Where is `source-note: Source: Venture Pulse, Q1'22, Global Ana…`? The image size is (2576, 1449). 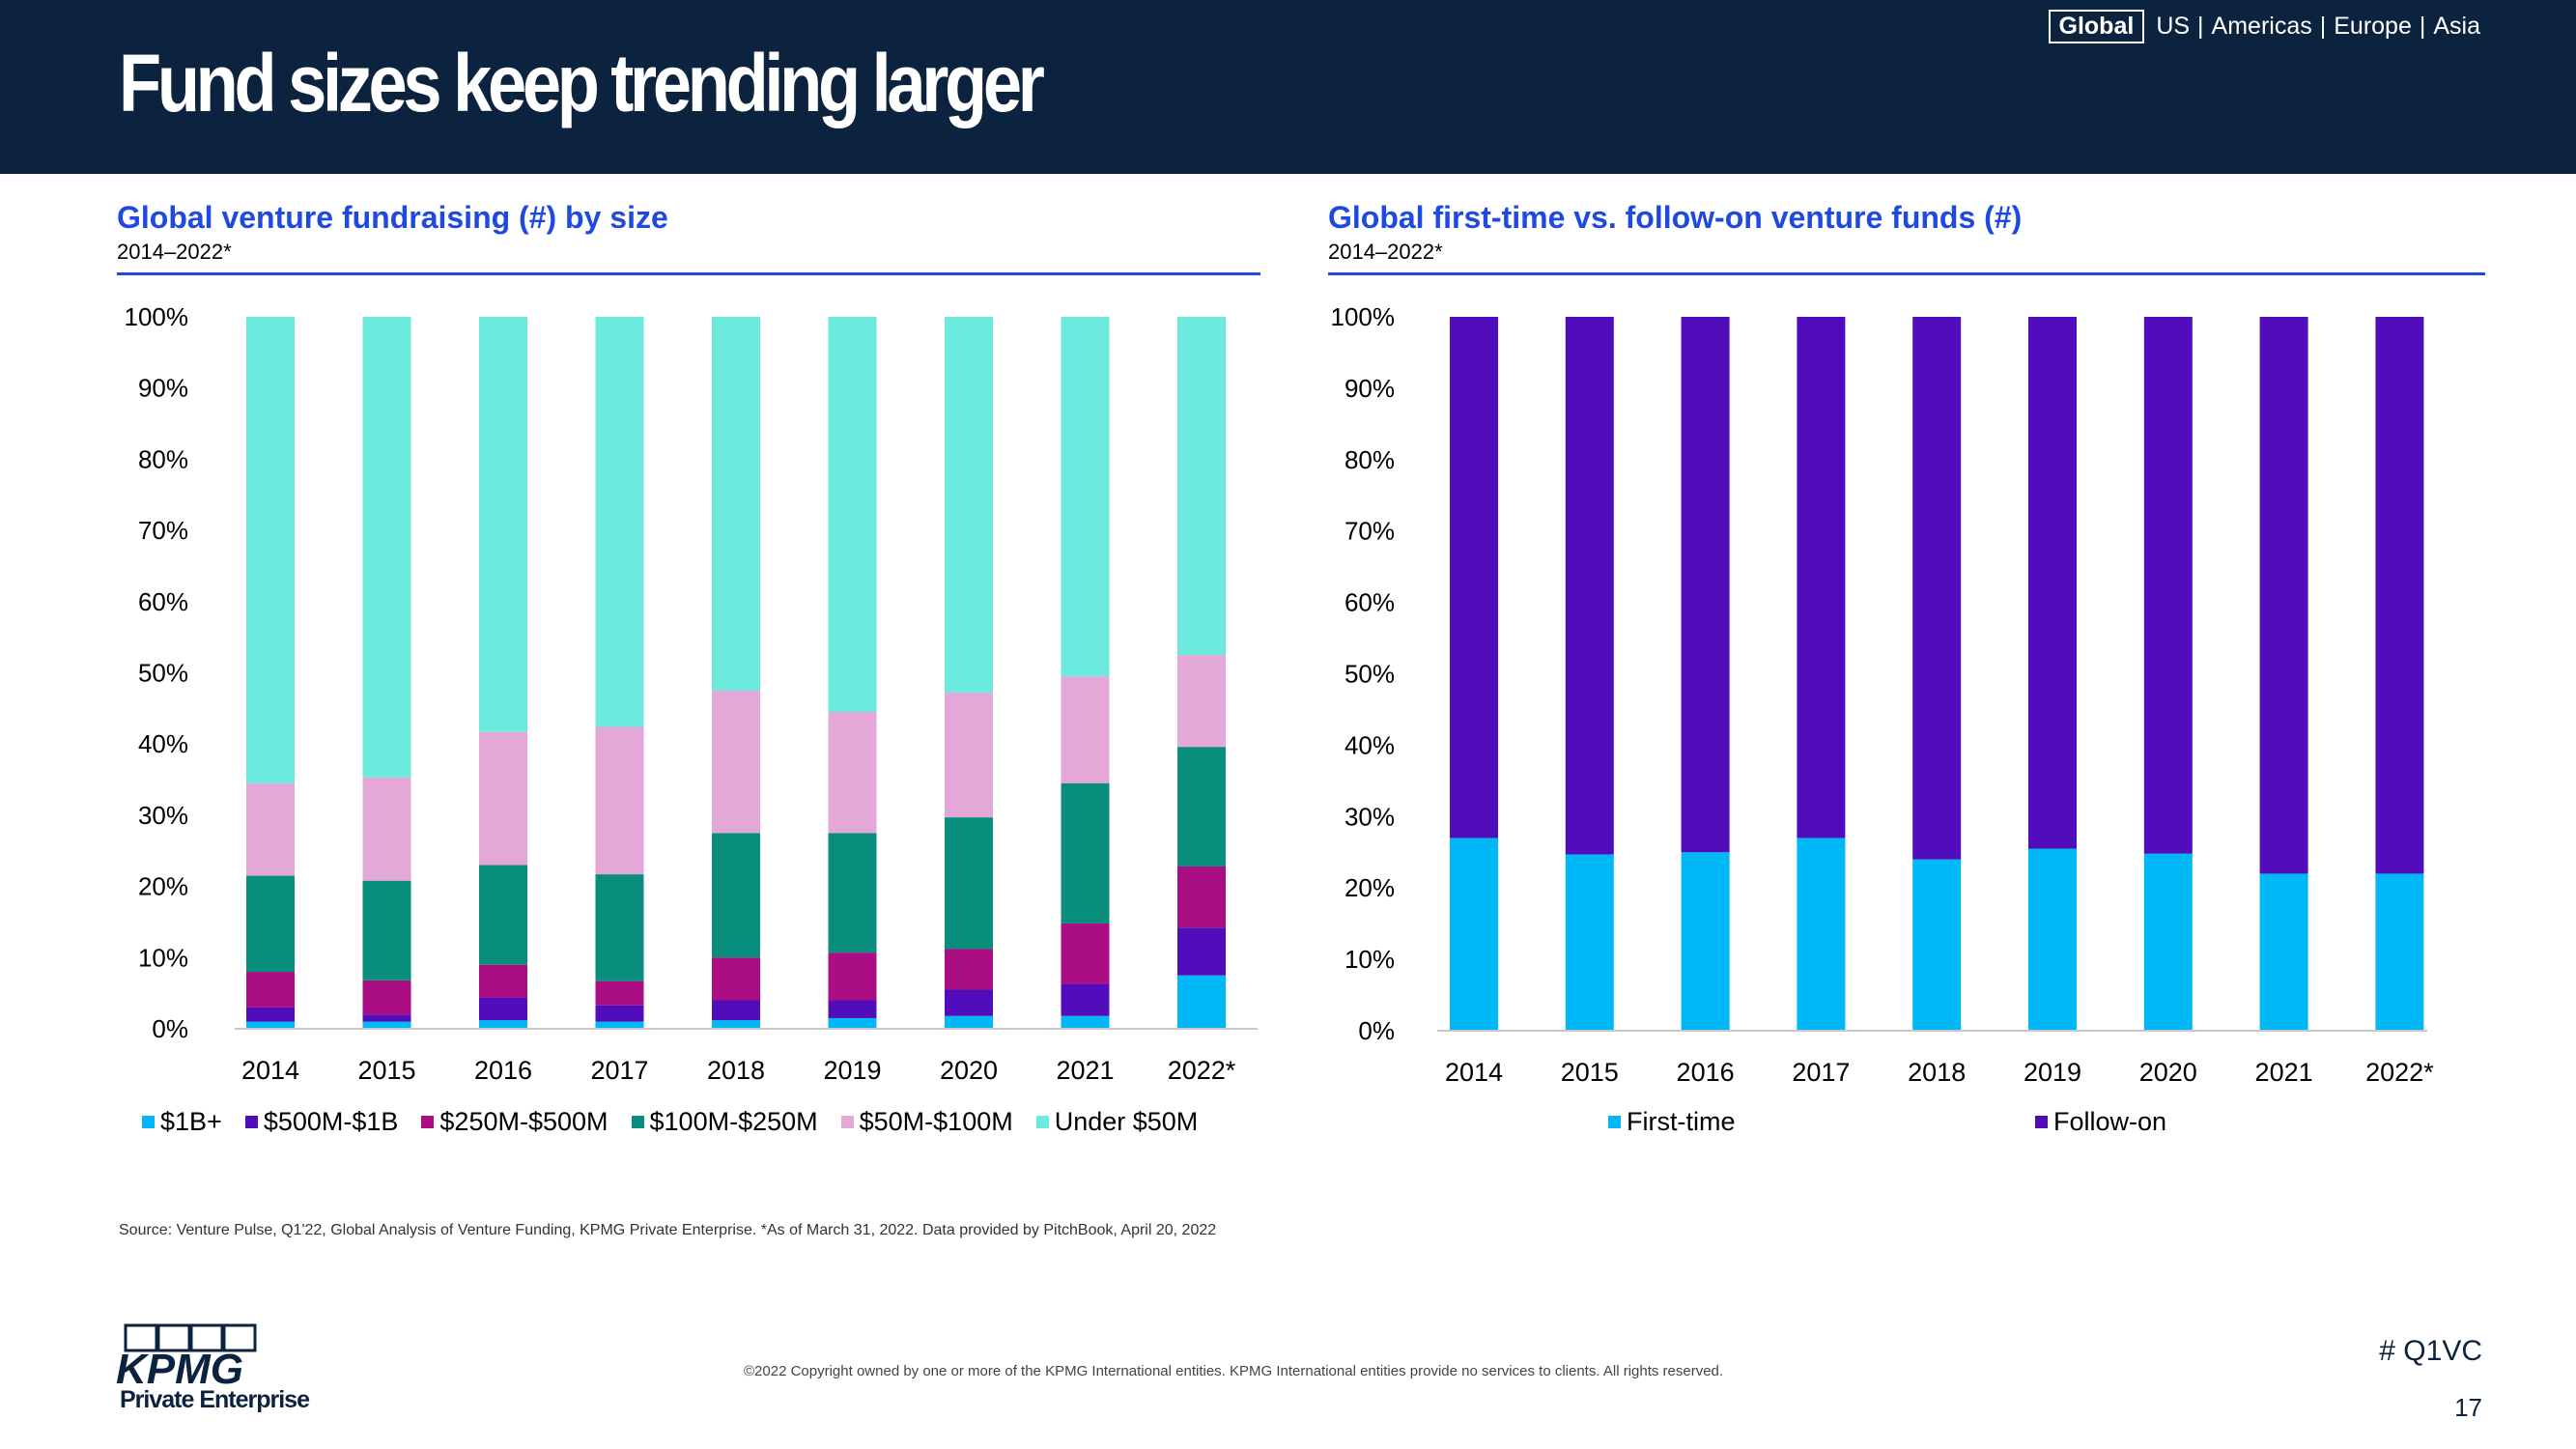
source-note: Source: Venture Pulse, Q1'22, Global Ana… is located at coordinates (668, 1230).